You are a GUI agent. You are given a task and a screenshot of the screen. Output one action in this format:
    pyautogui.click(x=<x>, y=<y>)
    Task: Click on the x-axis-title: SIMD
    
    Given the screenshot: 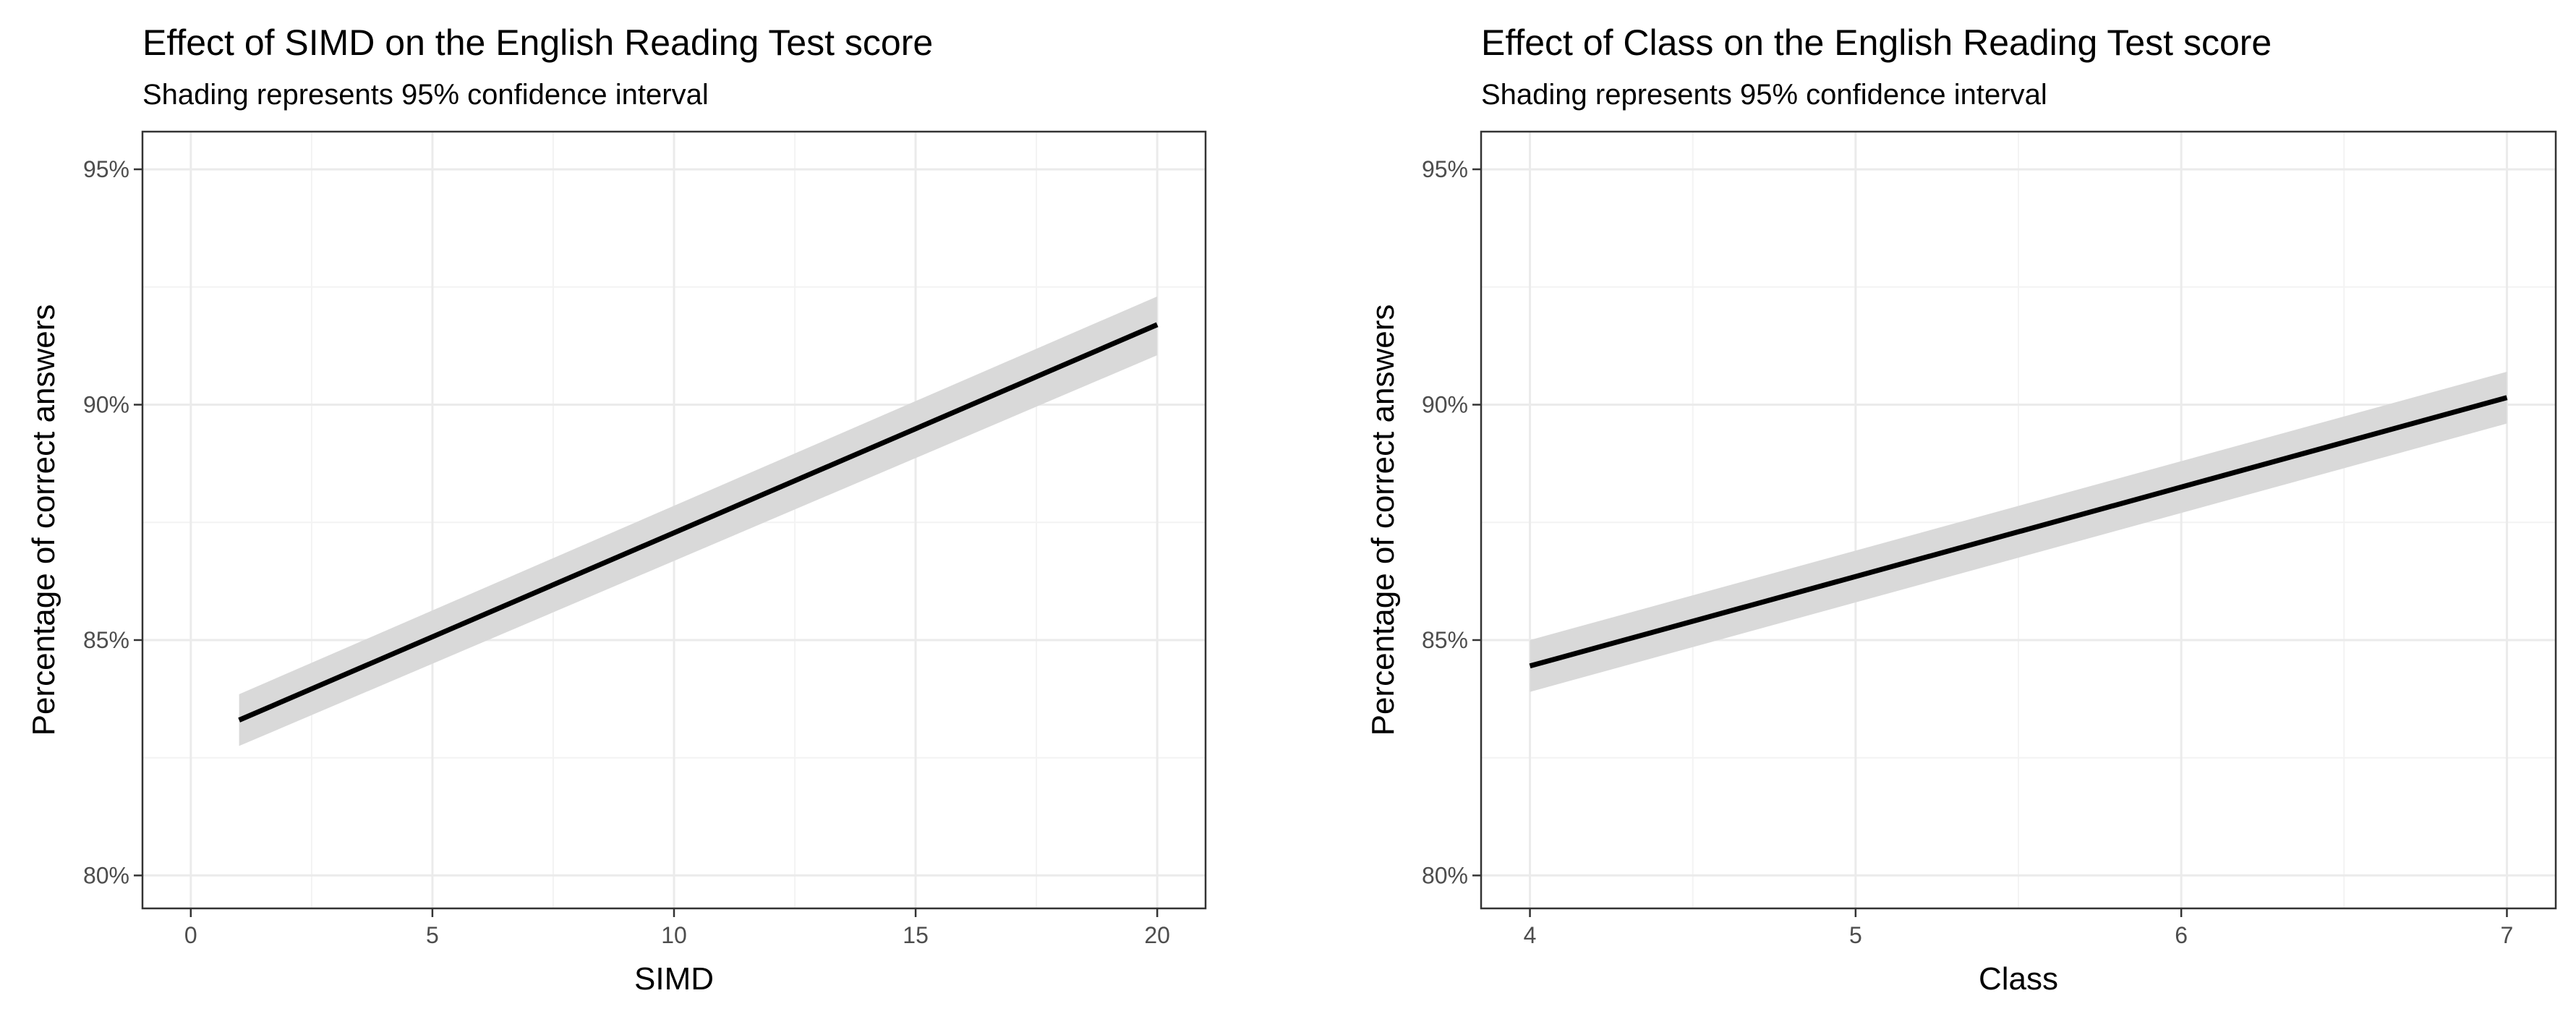 What is the action you would take?
    pyautogui.click(x=674, y=979)
    